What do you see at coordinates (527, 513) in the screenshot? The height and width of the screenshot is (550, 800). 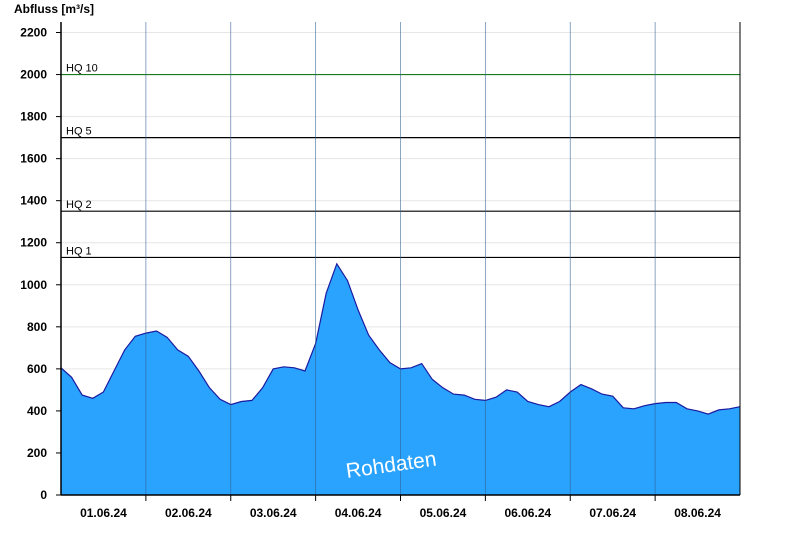 I see `x-tick-label: 06.06.24` at bounding box center [527, 513].